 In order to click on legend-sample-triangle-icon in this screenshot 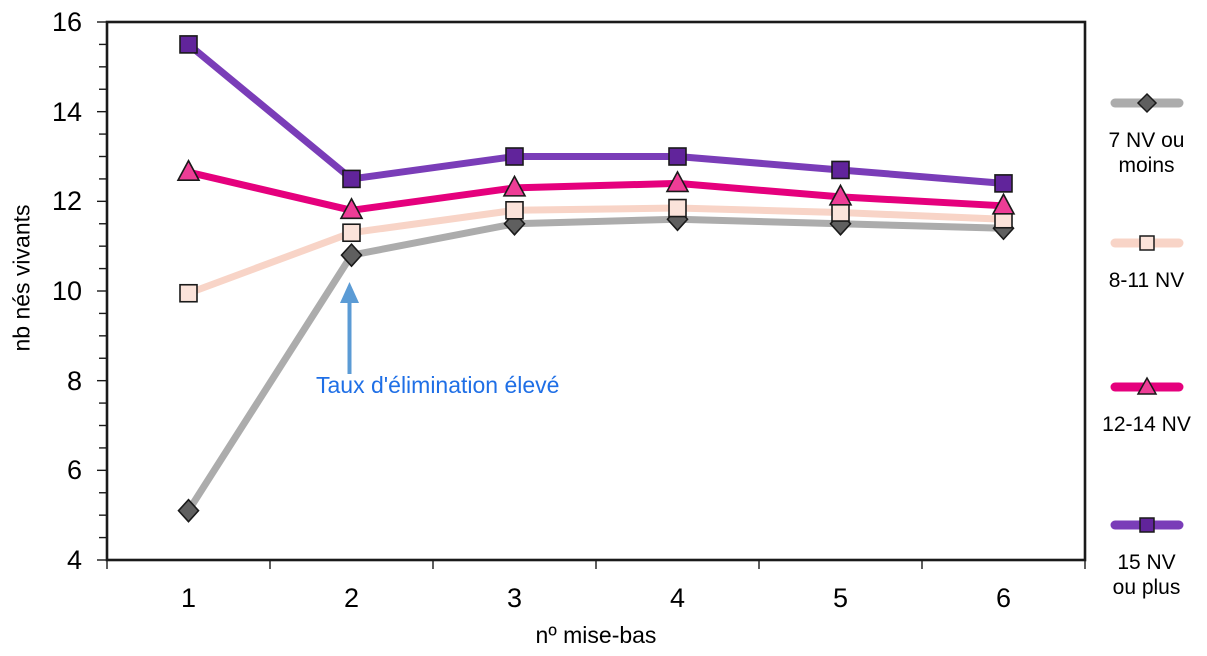, I will do `click(1146, 385)`.